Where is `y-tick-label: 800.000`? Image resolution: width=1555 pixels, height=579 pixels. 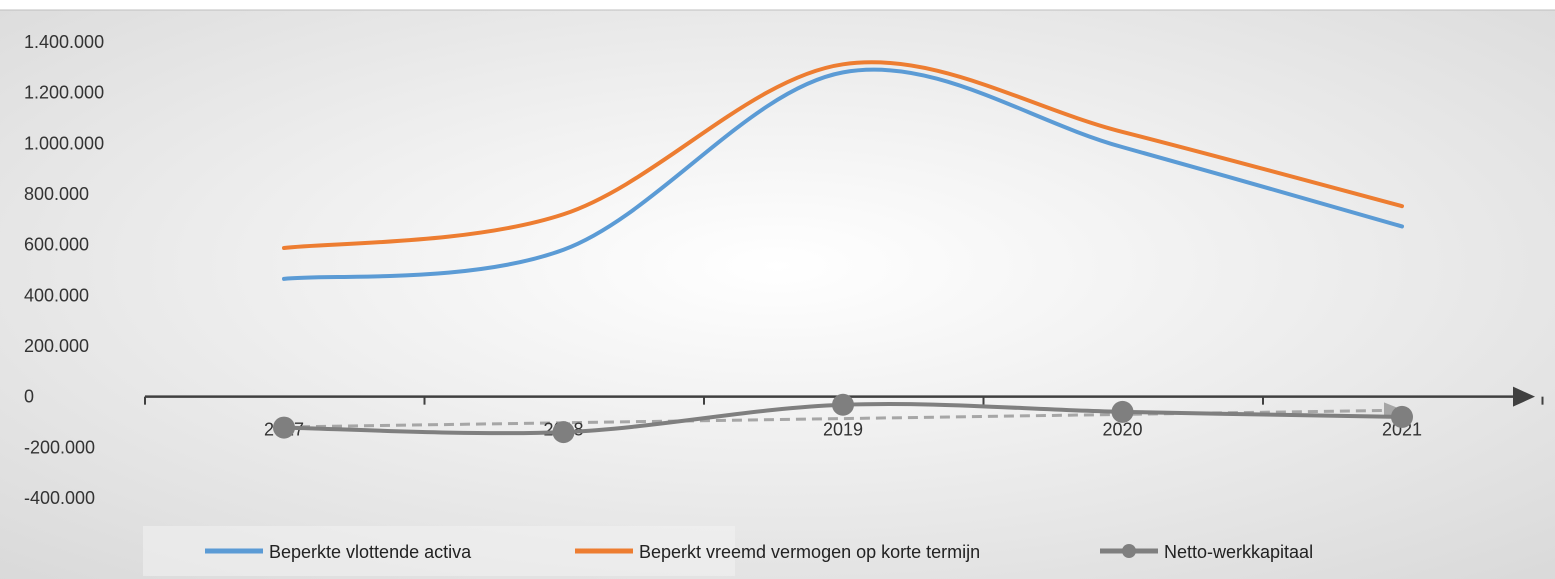 y-tick-label: 800.000 is located at coordinates (56, 194).